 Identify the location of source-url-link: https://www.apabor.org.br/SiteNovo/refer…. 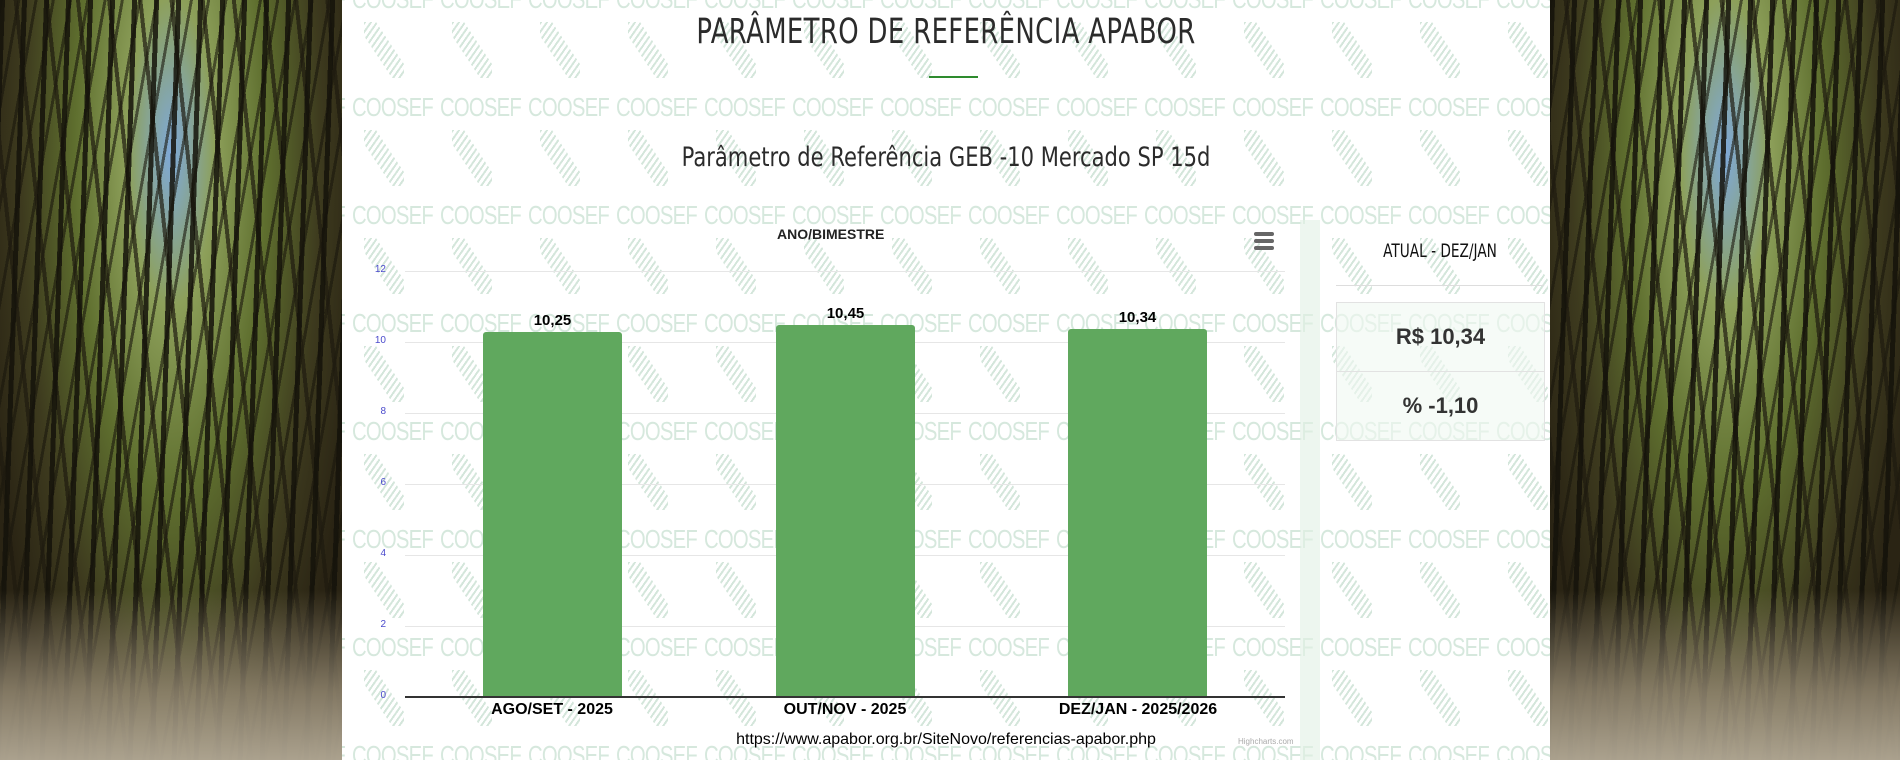
(946, 739).